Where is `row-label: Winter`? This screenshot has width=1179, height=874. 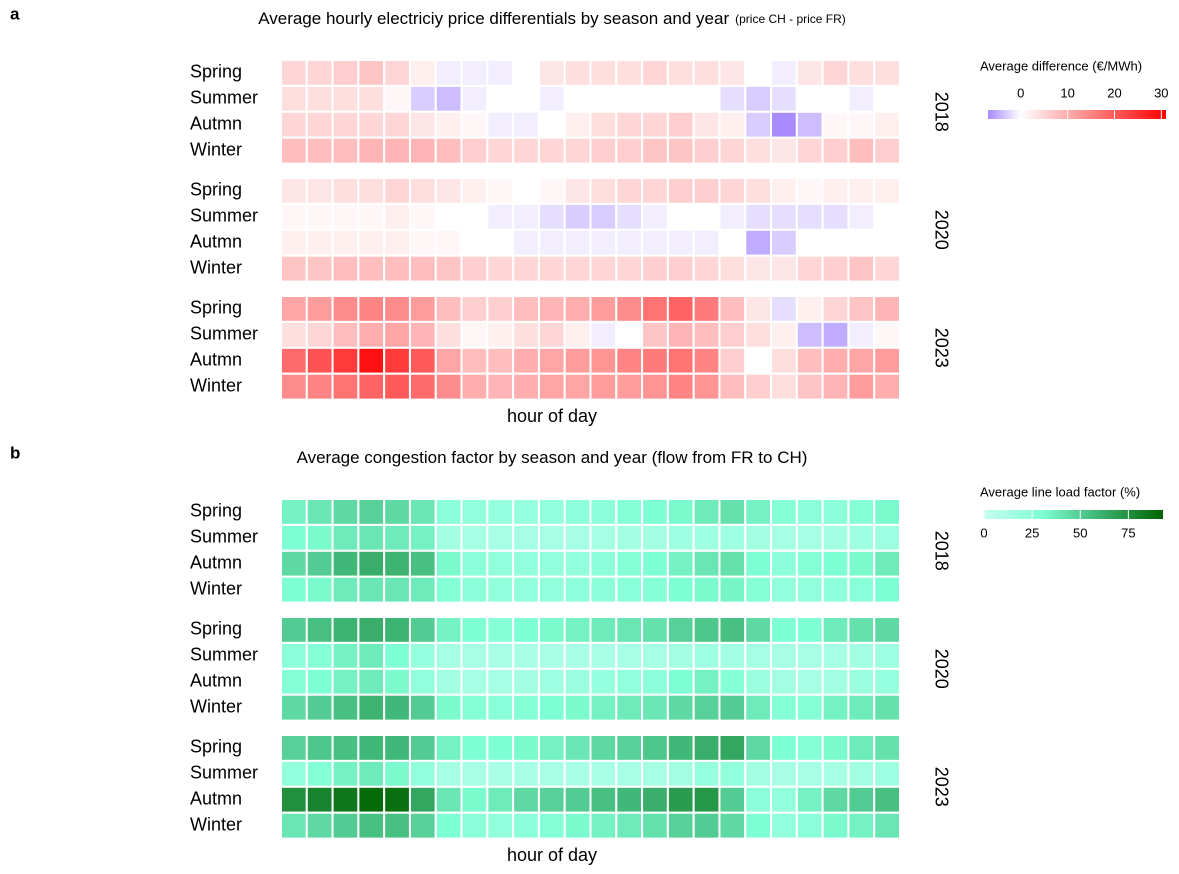
row-label: Winter is located at coordinates (216, 824).